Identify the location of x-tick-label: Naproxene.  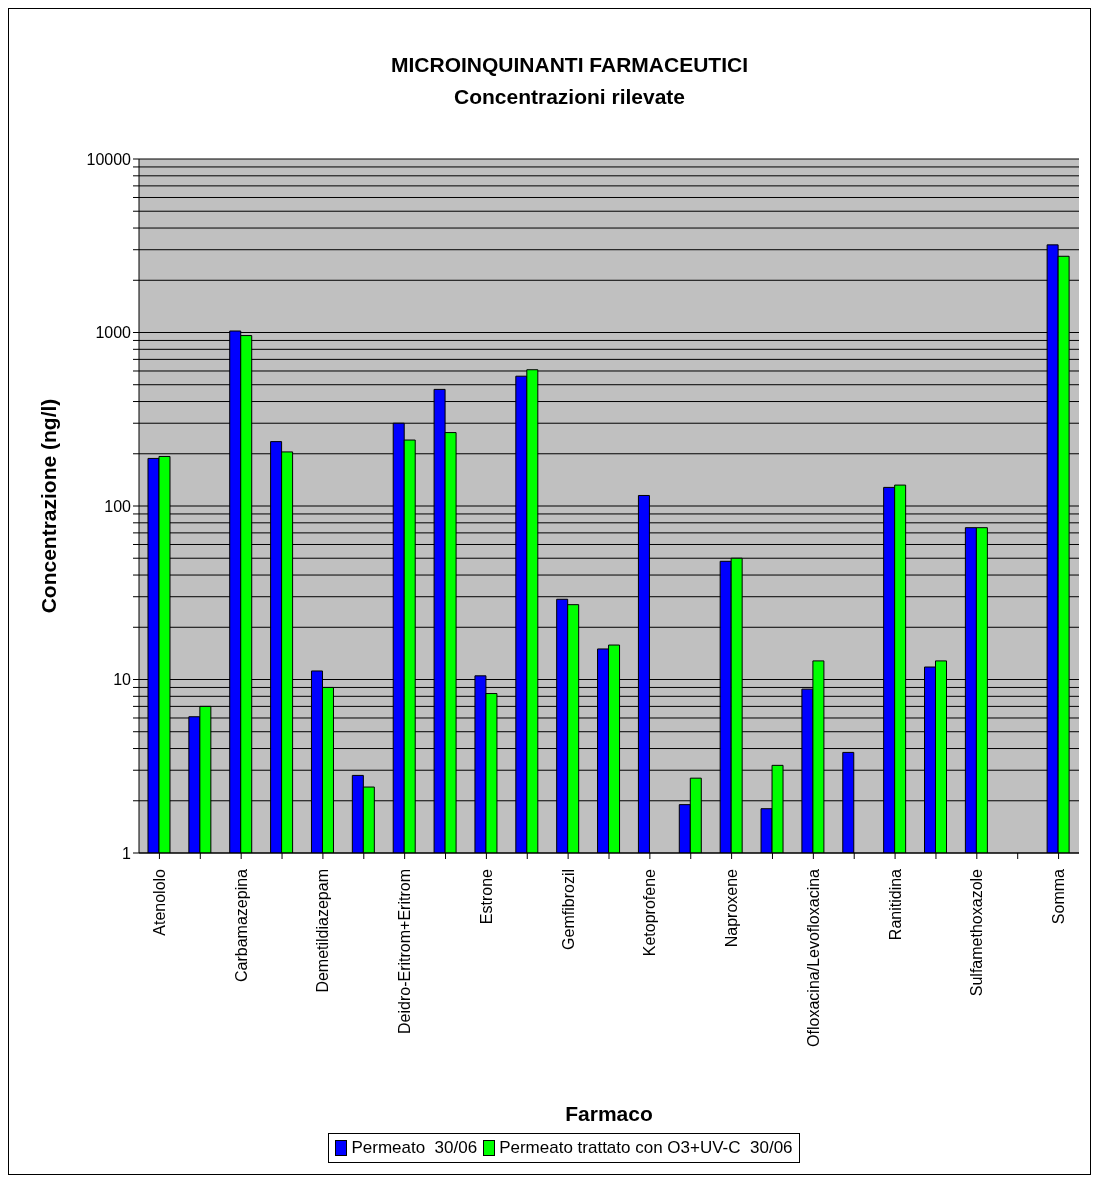
(732, 908).